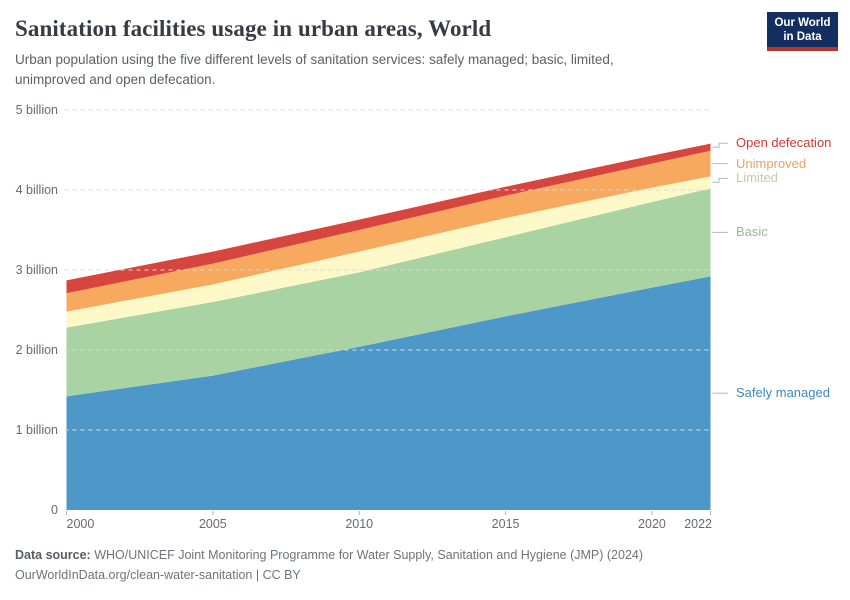 The width and height of the screenshot is (850, 600). Describe the element at coordinates (802, 37) in the screenshot. I see `owid-logo-line2: in Data` at that location.